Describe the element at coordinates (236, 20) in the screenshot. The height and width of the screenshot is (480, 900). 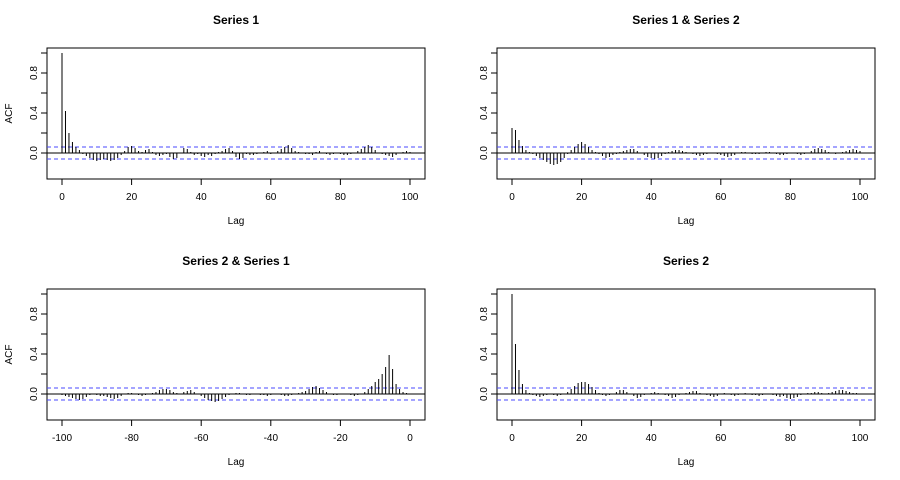
I see `panel-title: Series 1` at that location.